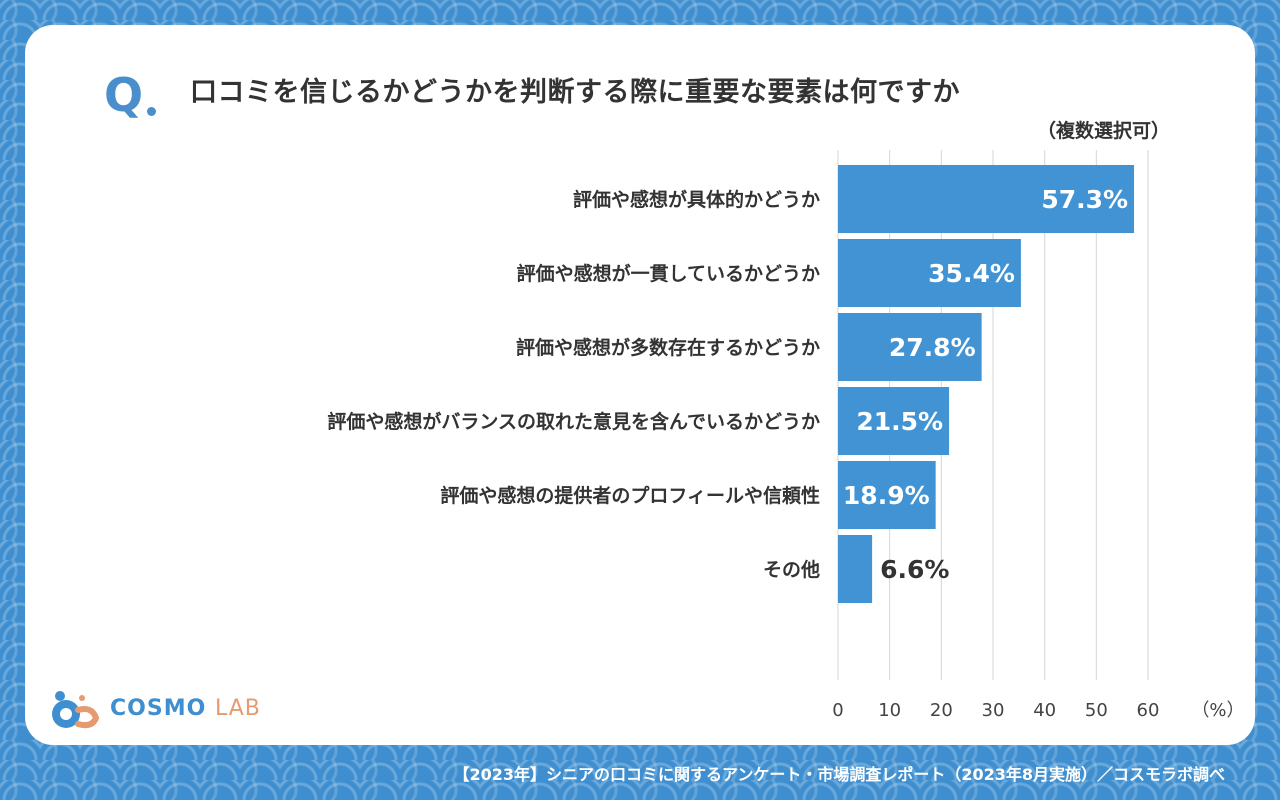  What do you see at coordinates (124, 95) in the screenshot?
I see `question-mark: Q` at bounding box center [124, 95].